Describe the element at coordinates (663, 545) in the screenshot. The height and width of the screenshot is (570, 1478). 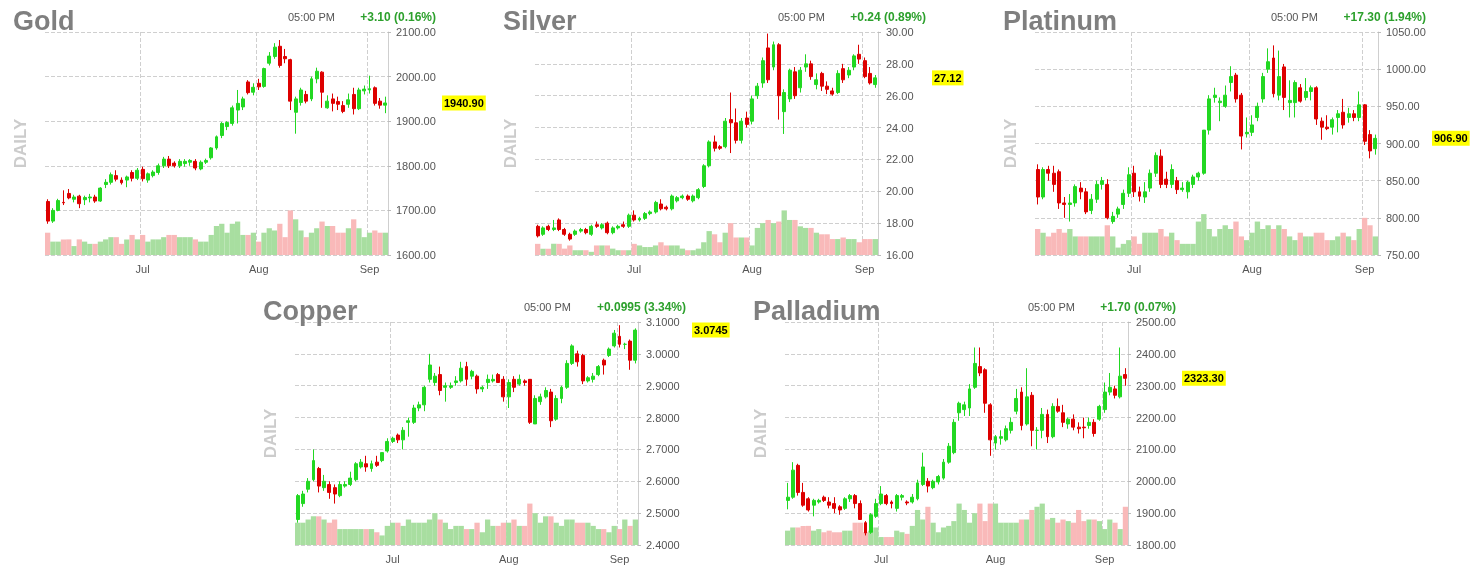
I see `y-tick-label: 2.4000` at that location.